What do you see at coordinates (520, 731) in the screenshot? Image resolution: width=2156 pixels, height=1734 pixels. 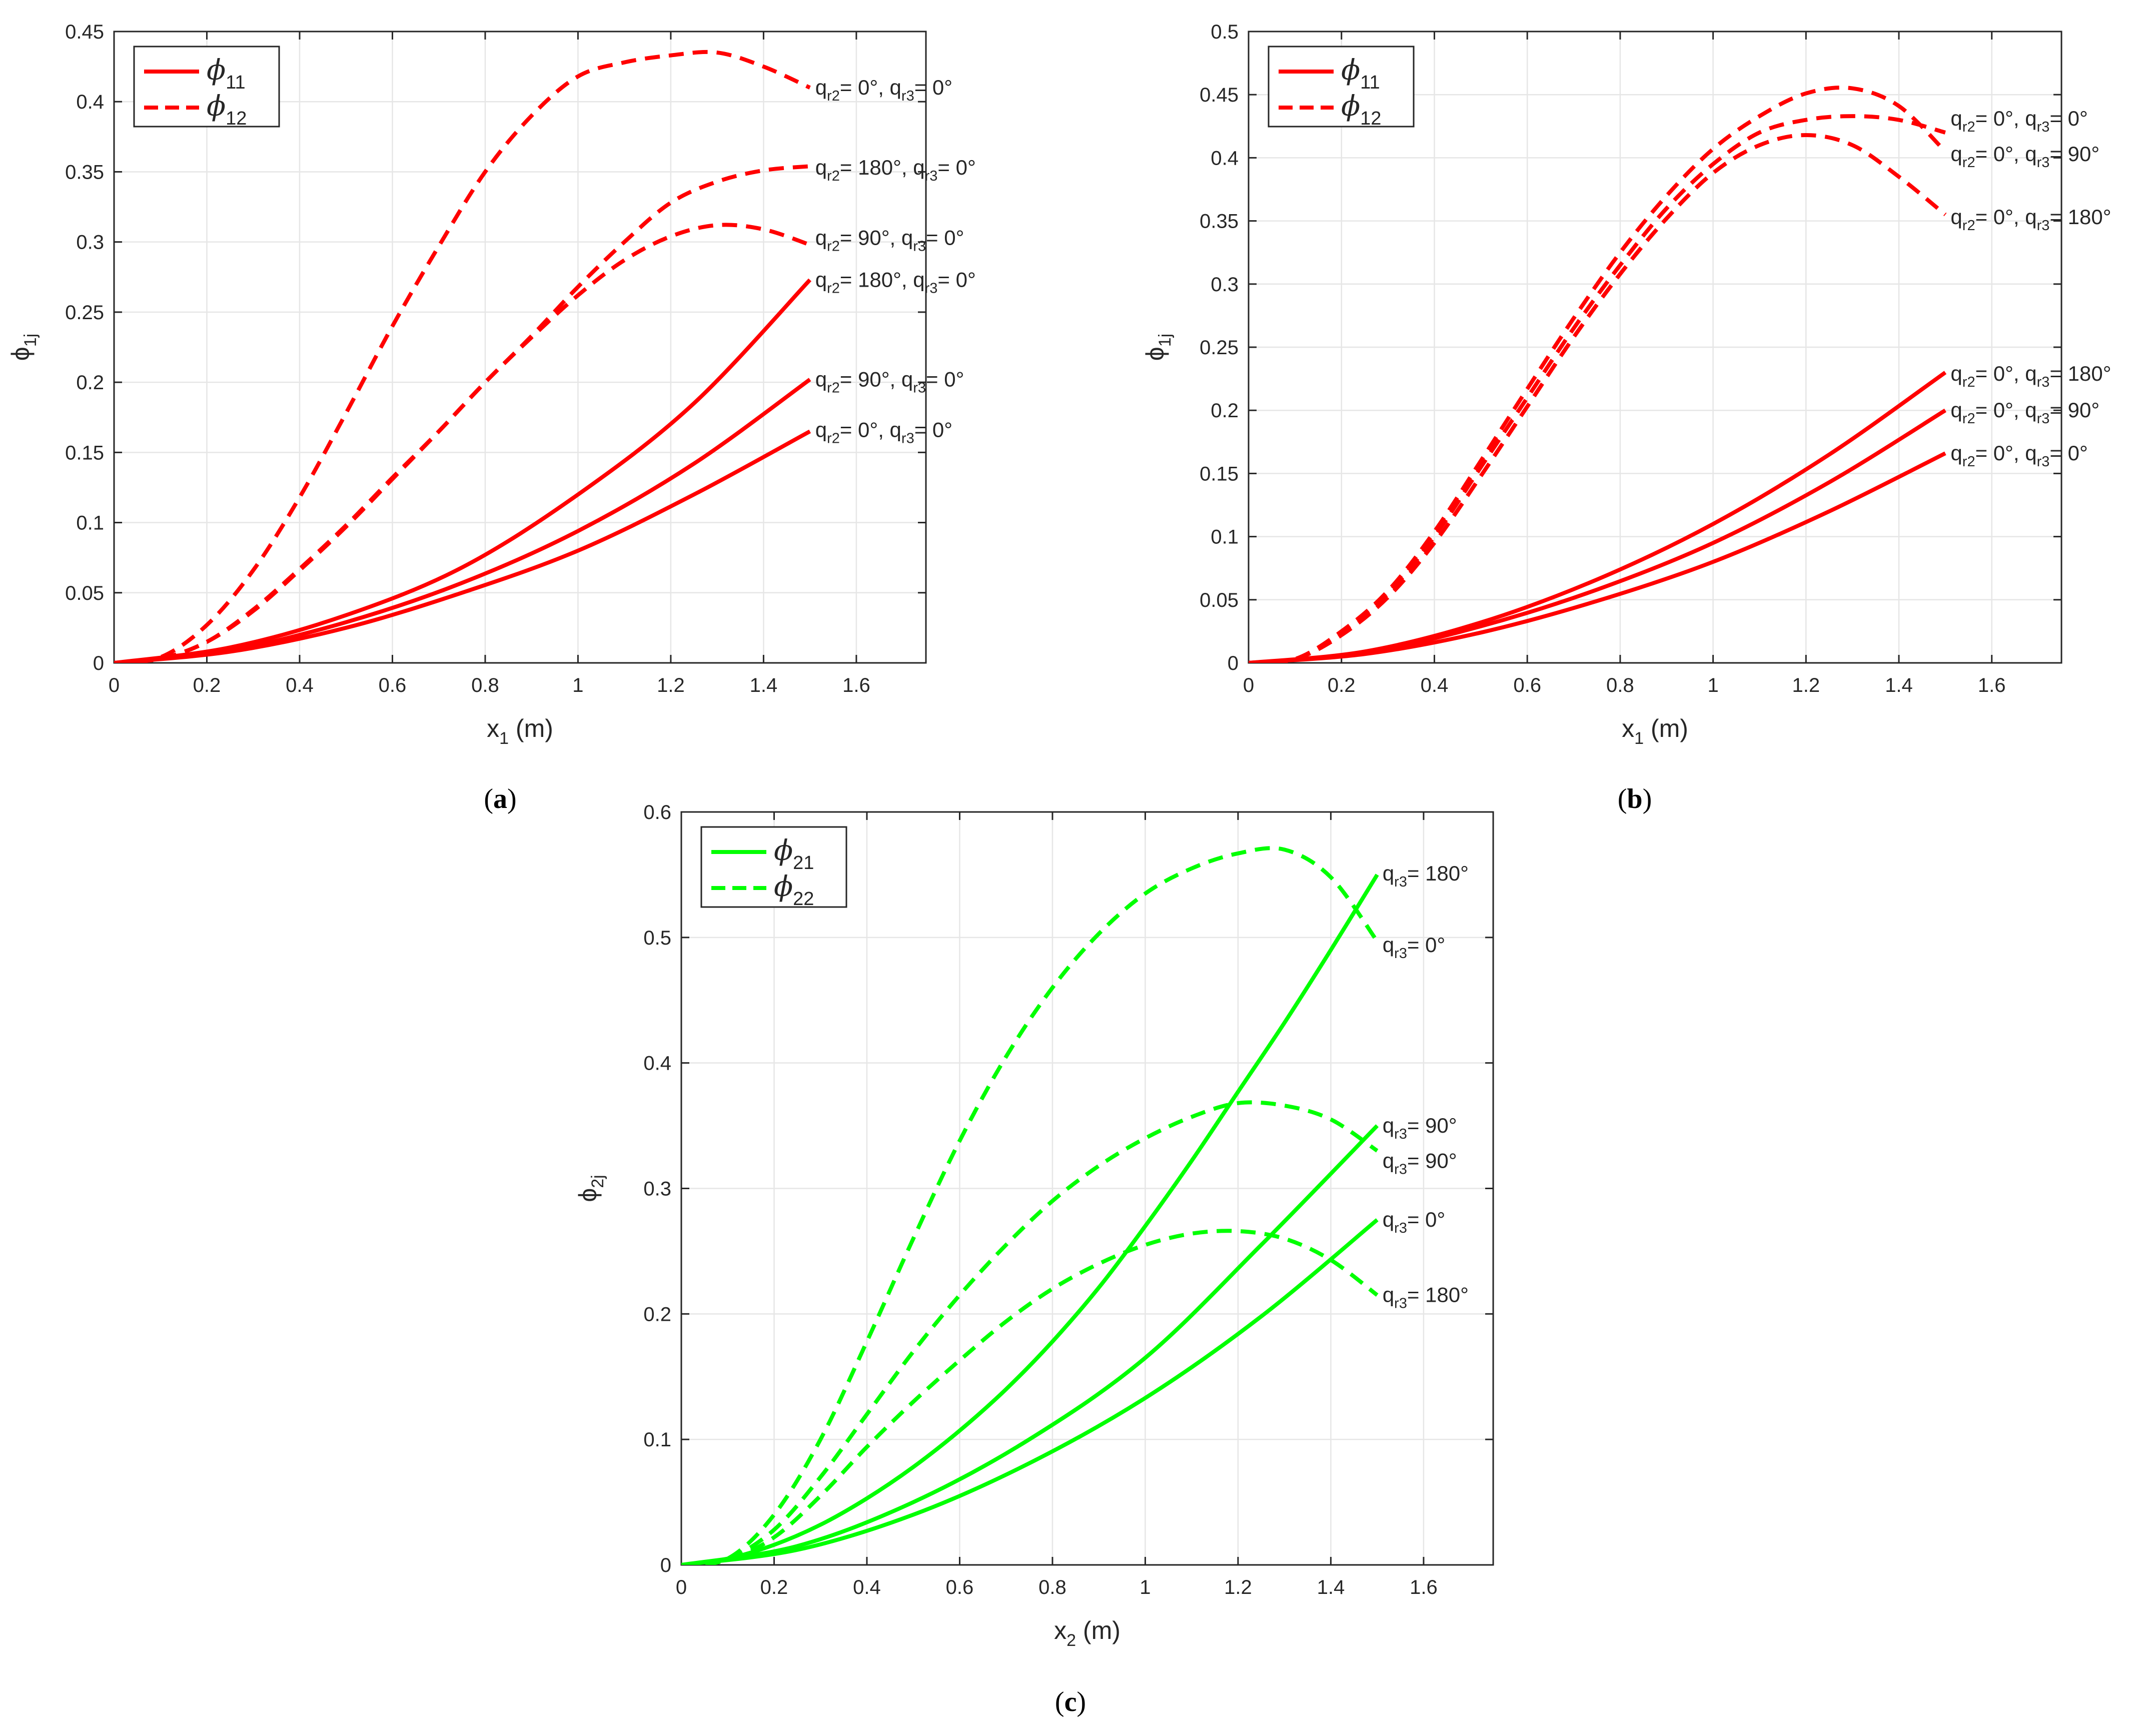 I see `x-axis-label: x1 (m)` at bounding box center [520, 731].